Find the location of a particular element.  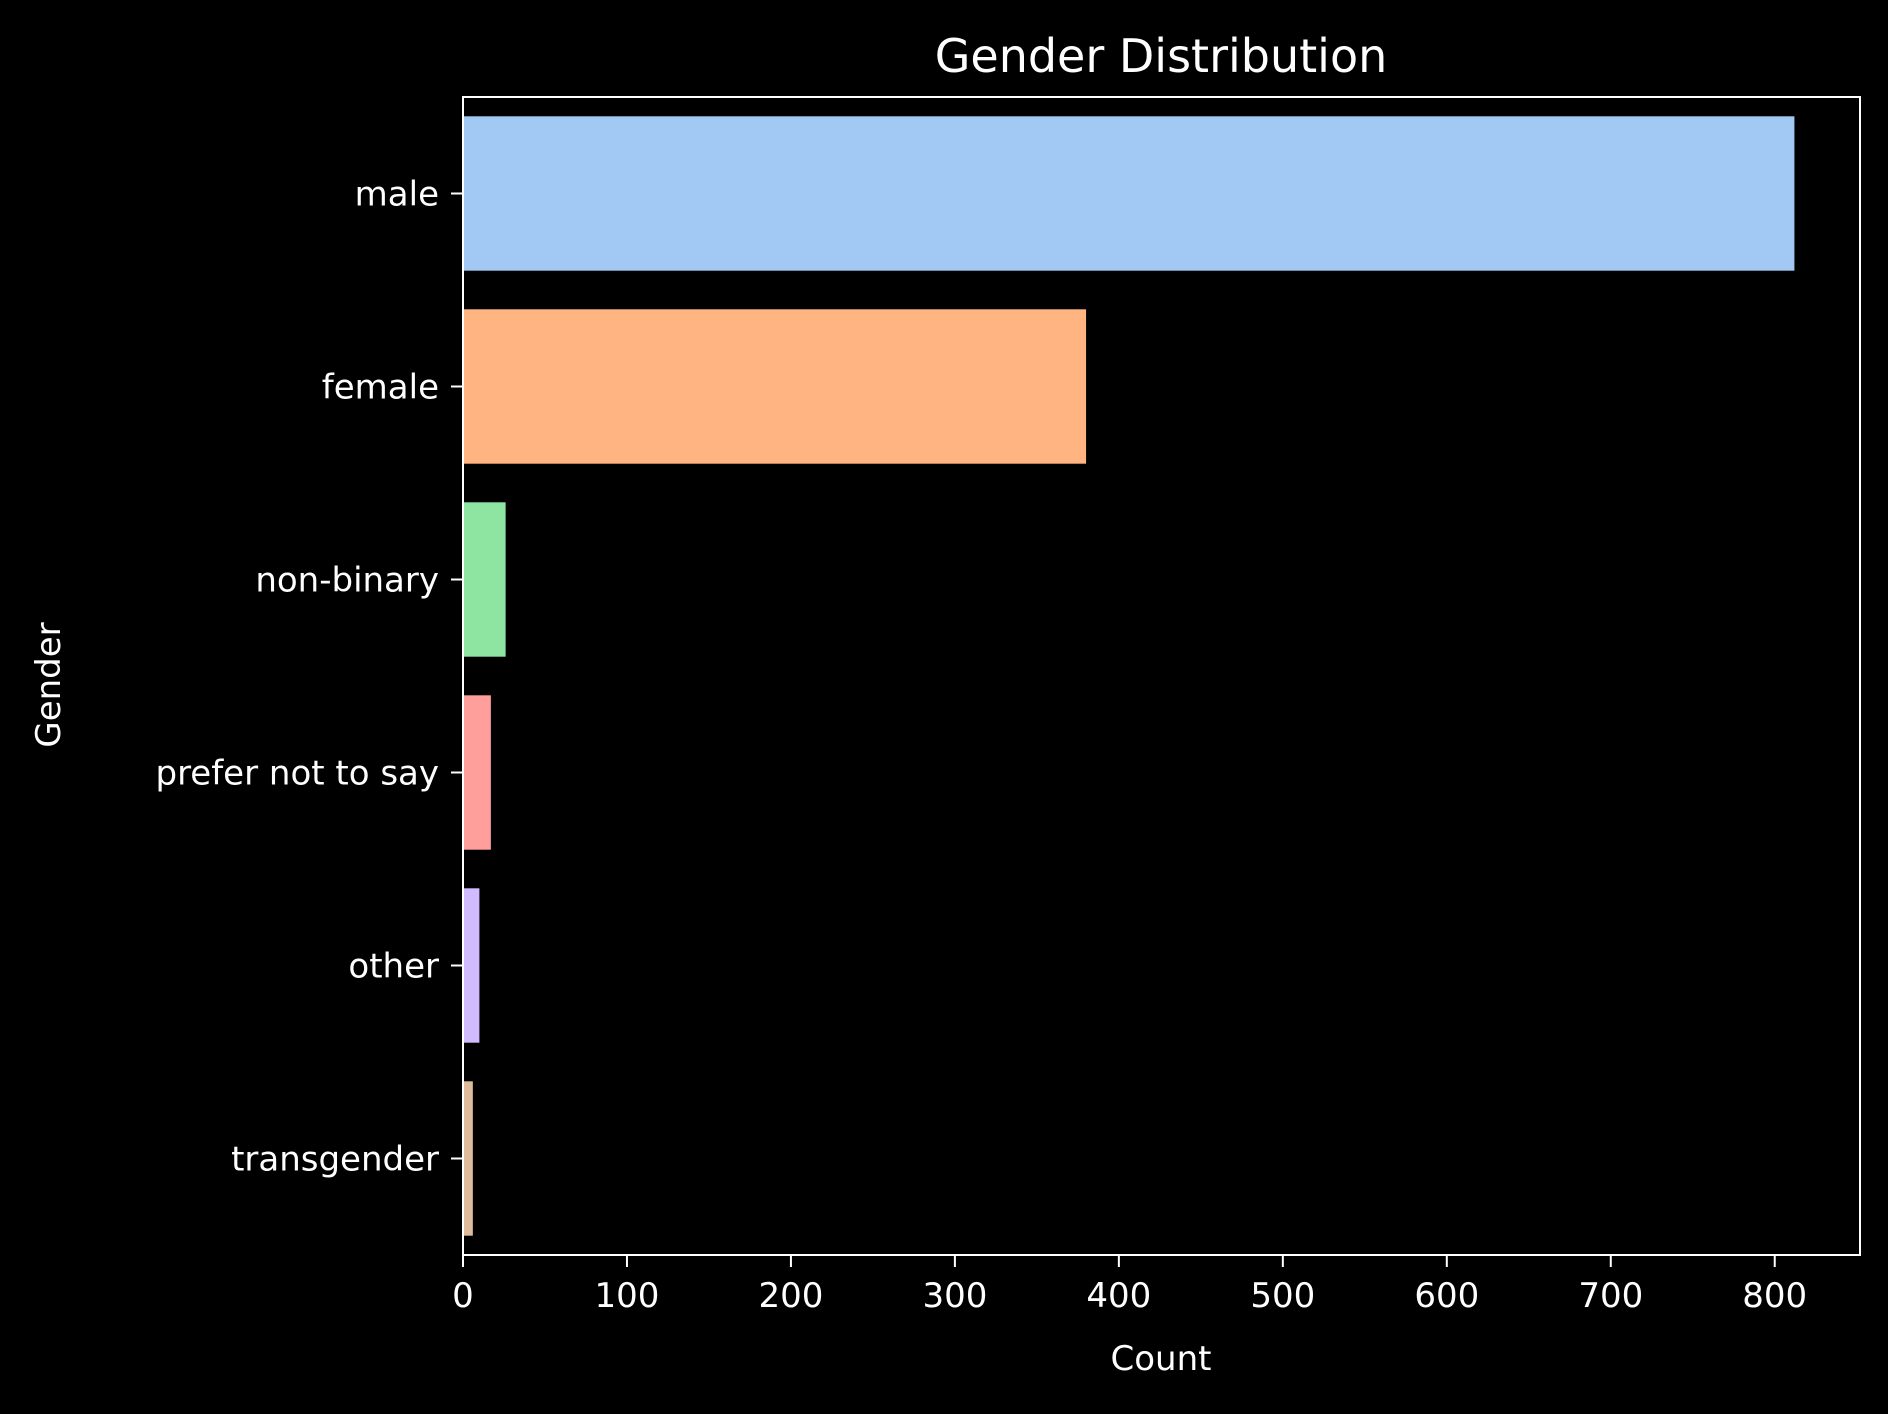

x-tick-label: 300 is located at coordinates (954, 1296).